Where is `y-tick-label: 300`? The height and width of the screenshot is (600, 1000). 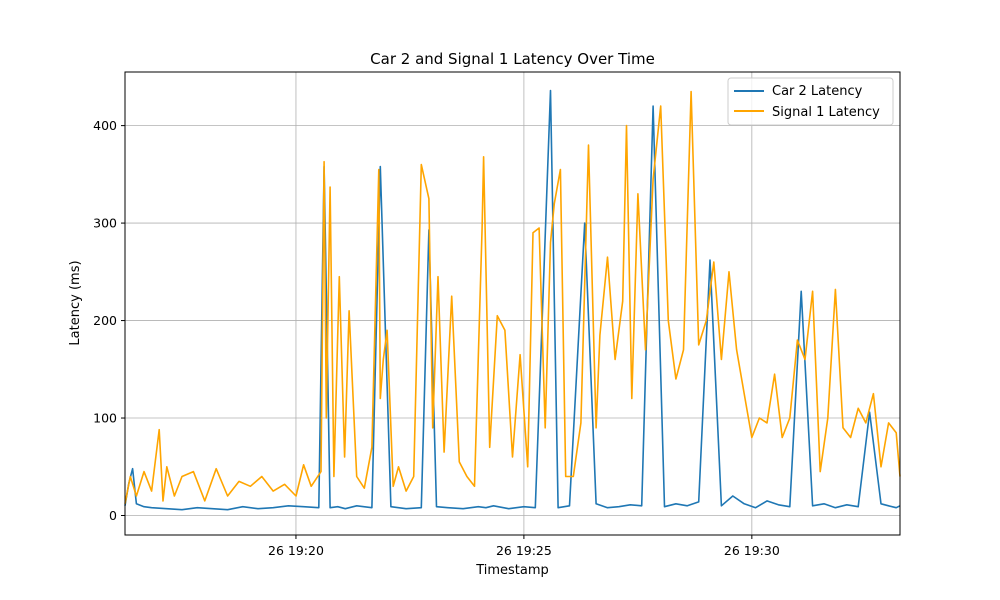
y-tick-label: 300 is located at coordinates (105, 223).